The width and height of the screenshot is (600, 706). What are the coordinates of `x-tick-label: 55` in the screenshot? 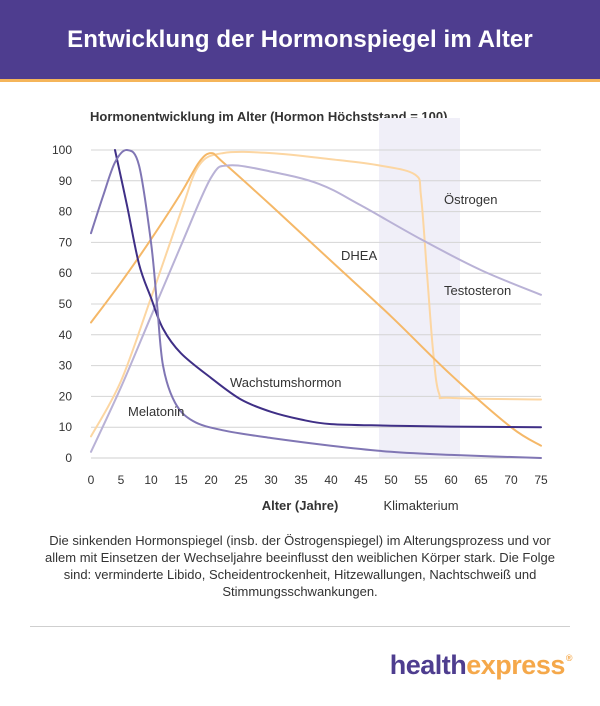 It's located at (421, 480).